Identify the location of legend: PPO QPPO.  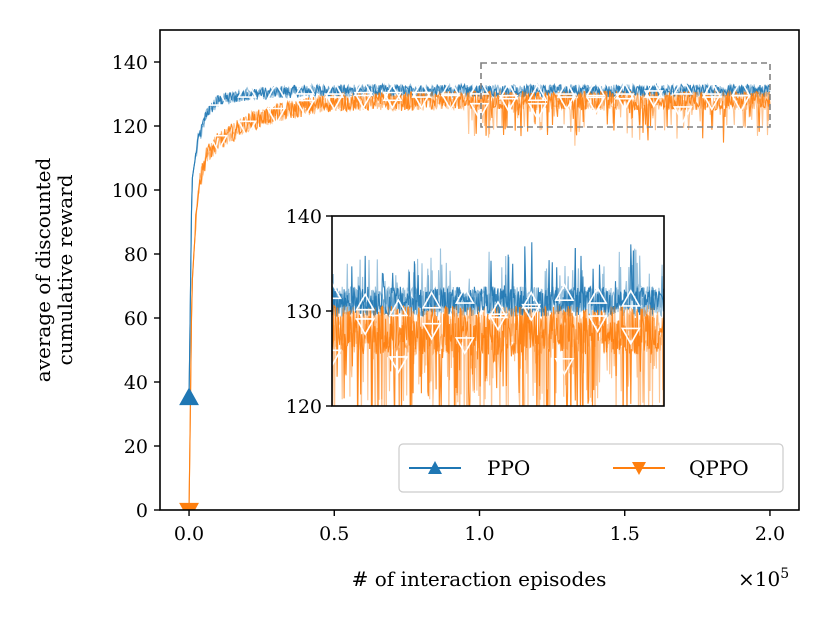
(591, 468).